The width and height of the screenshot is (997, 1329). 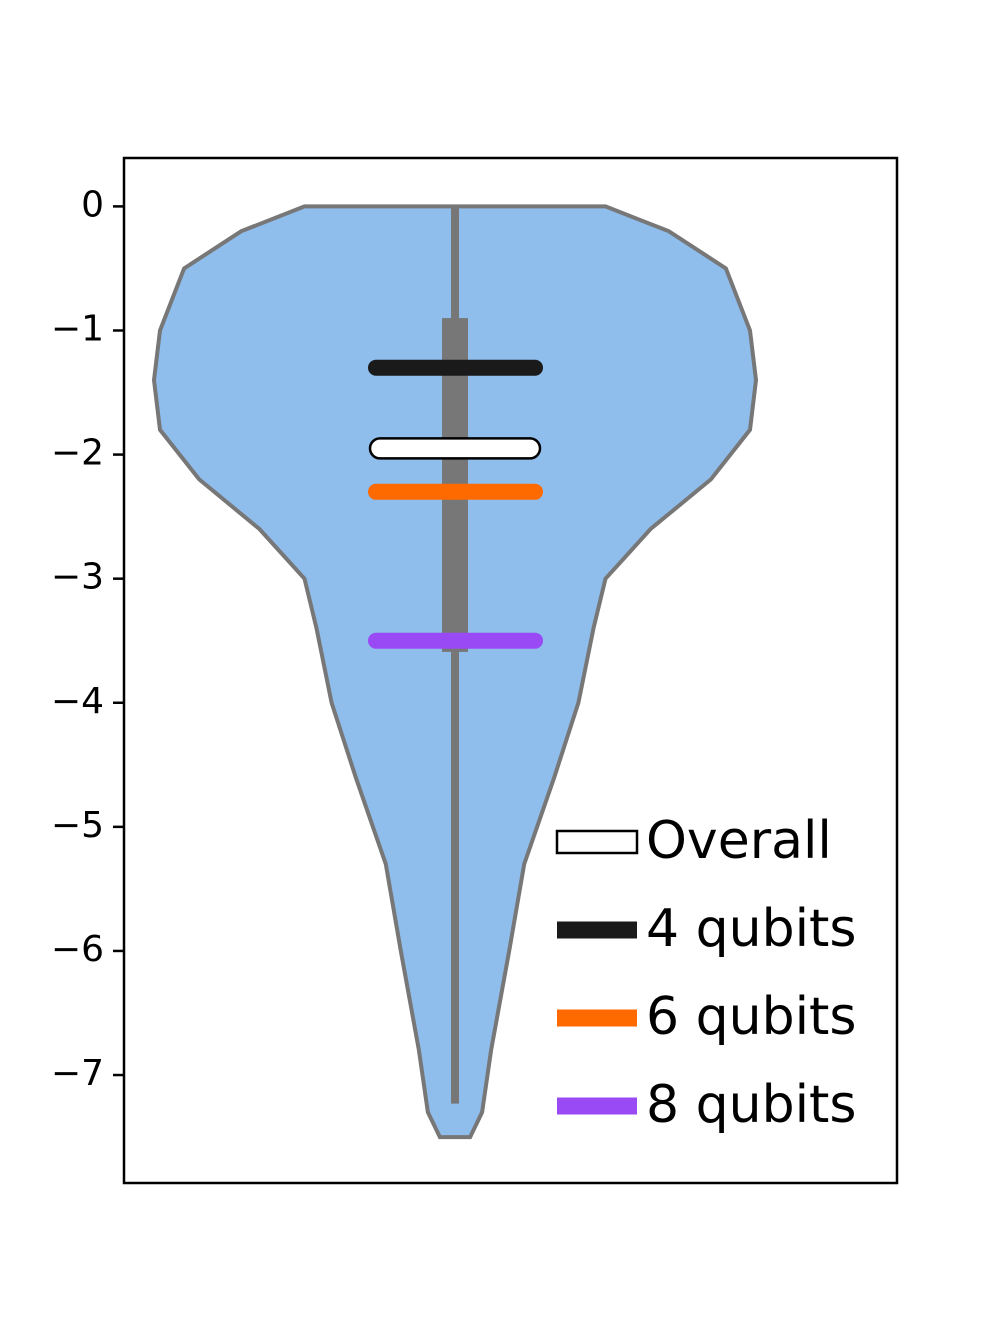 I want to click on y-tick-label: −6, so click(x=77, y=949).